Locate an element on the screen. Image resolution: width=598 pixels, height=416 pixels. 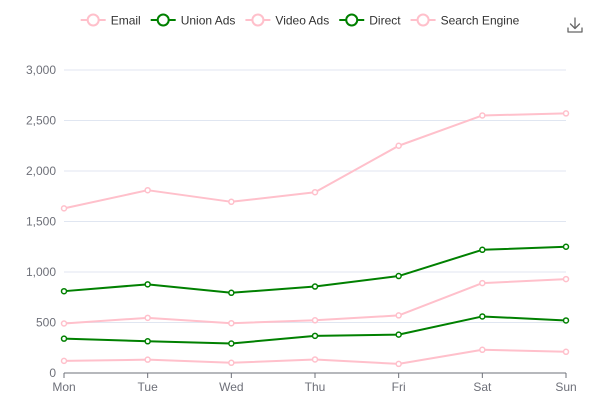
legend-label: Direct is located at coordinates (385, 21).